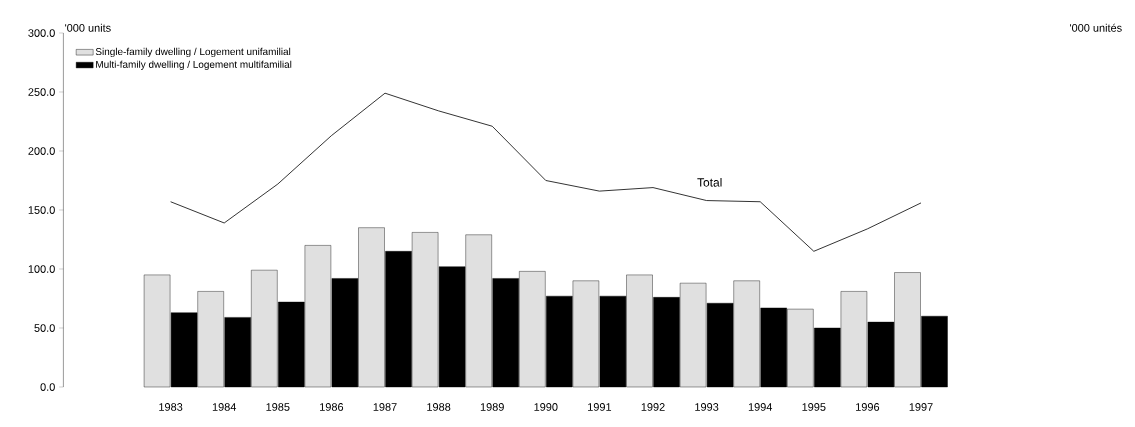  Describe the element at coordinates (760, 407) in the screenshot. I see `x-tick-label: 1994` at that location.